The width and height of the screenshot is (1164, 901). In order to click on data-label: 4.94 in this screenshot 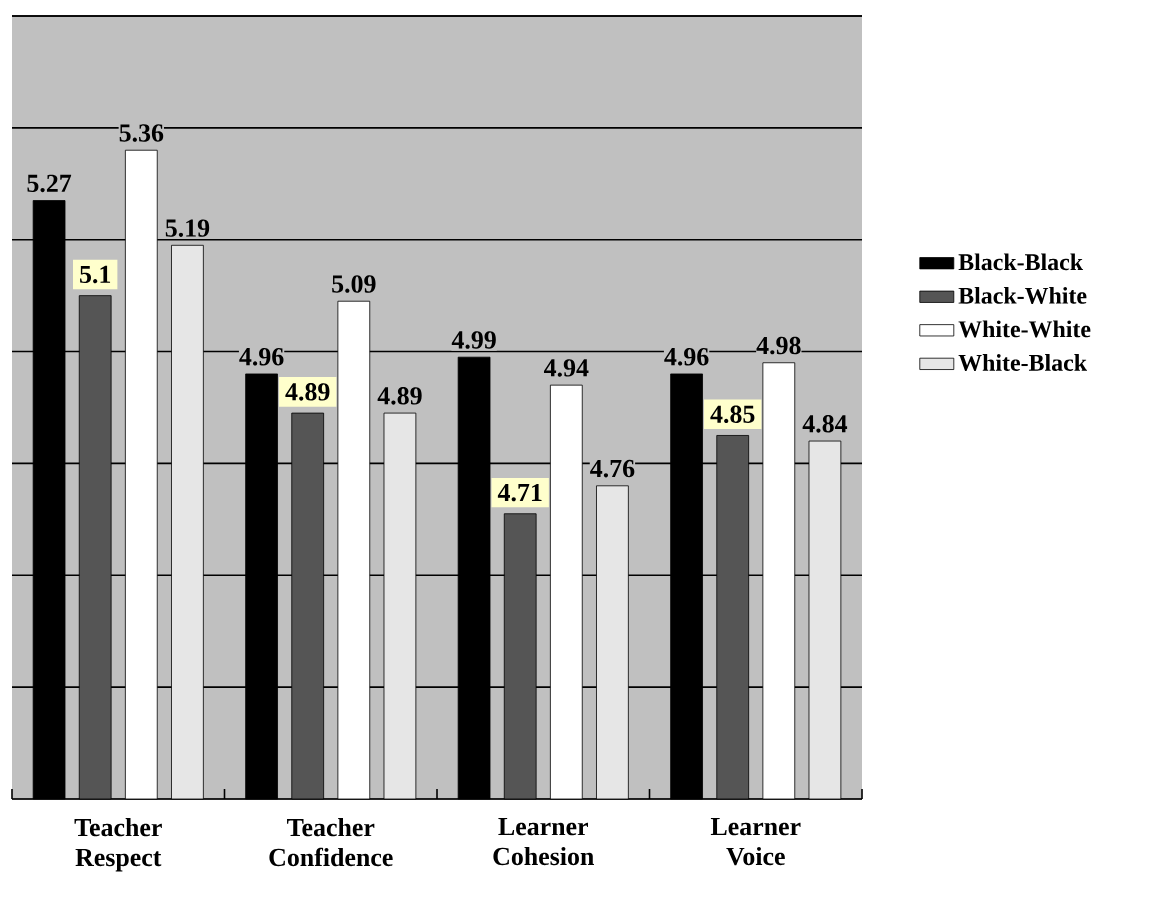, I will do `click(566, 368)`.